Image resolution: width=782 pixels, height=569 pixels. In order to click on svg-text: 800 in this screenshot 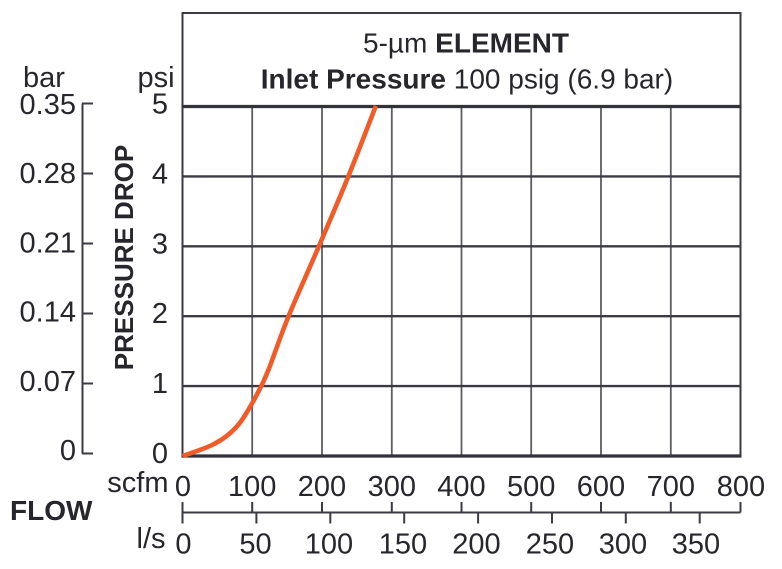, I will do `click(741, 487)`.